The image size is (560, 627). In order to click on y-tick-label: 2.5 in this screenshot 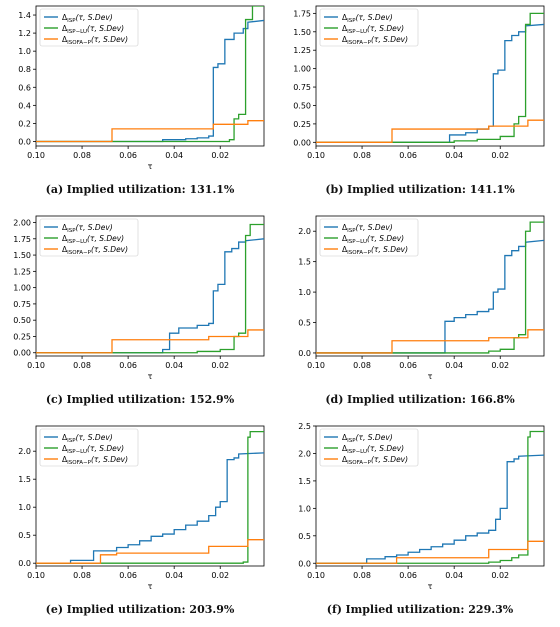, I will do `click(304, 426)`.